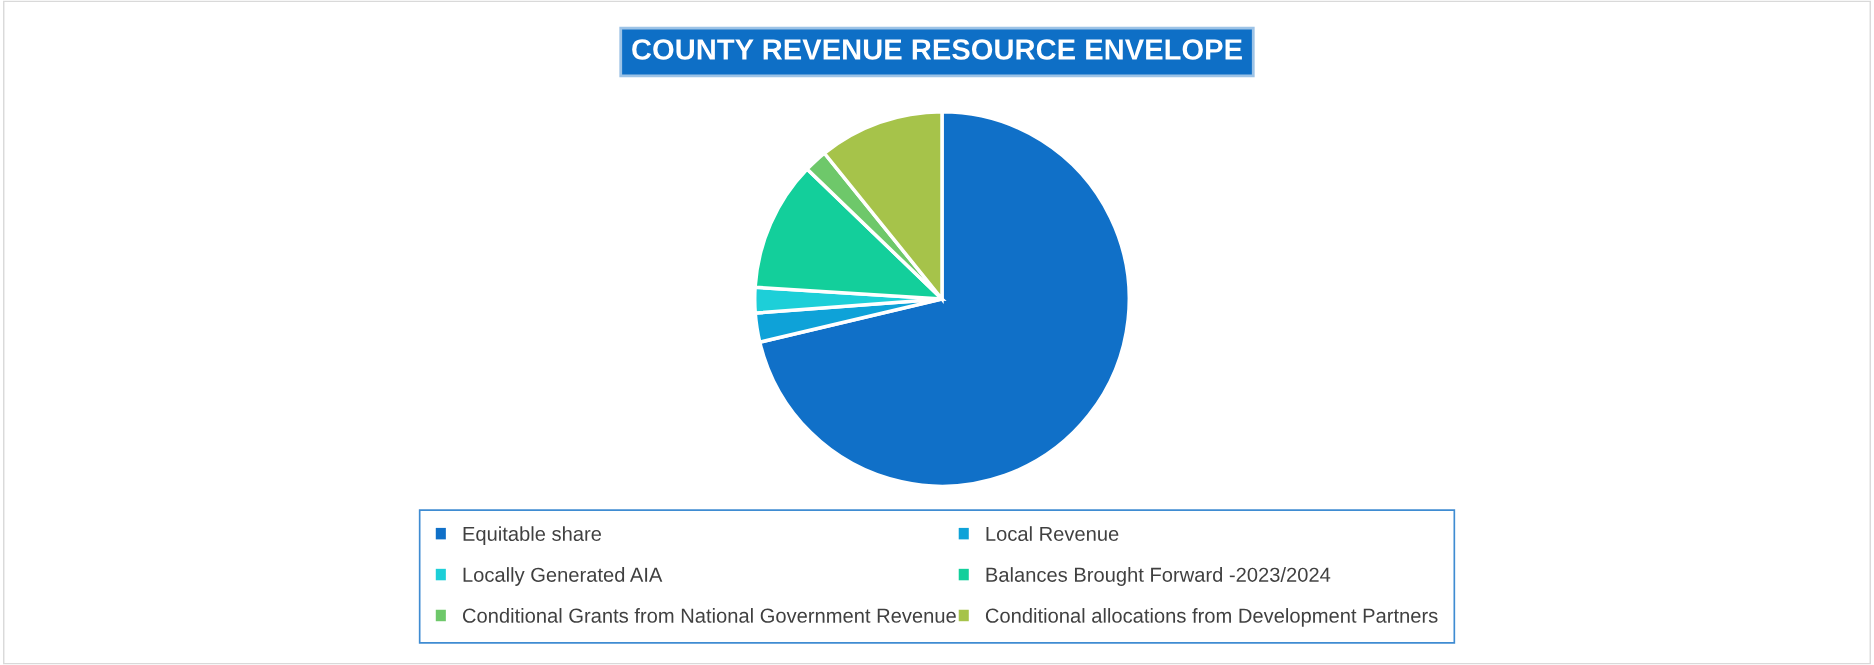 This screenshot has height=665, width=1874. What do you see at coordinates (709, 615) in the screenshot?
I see `legend-label: Conditional Grants from National Government Revenue` at bounding box center [709, 615].